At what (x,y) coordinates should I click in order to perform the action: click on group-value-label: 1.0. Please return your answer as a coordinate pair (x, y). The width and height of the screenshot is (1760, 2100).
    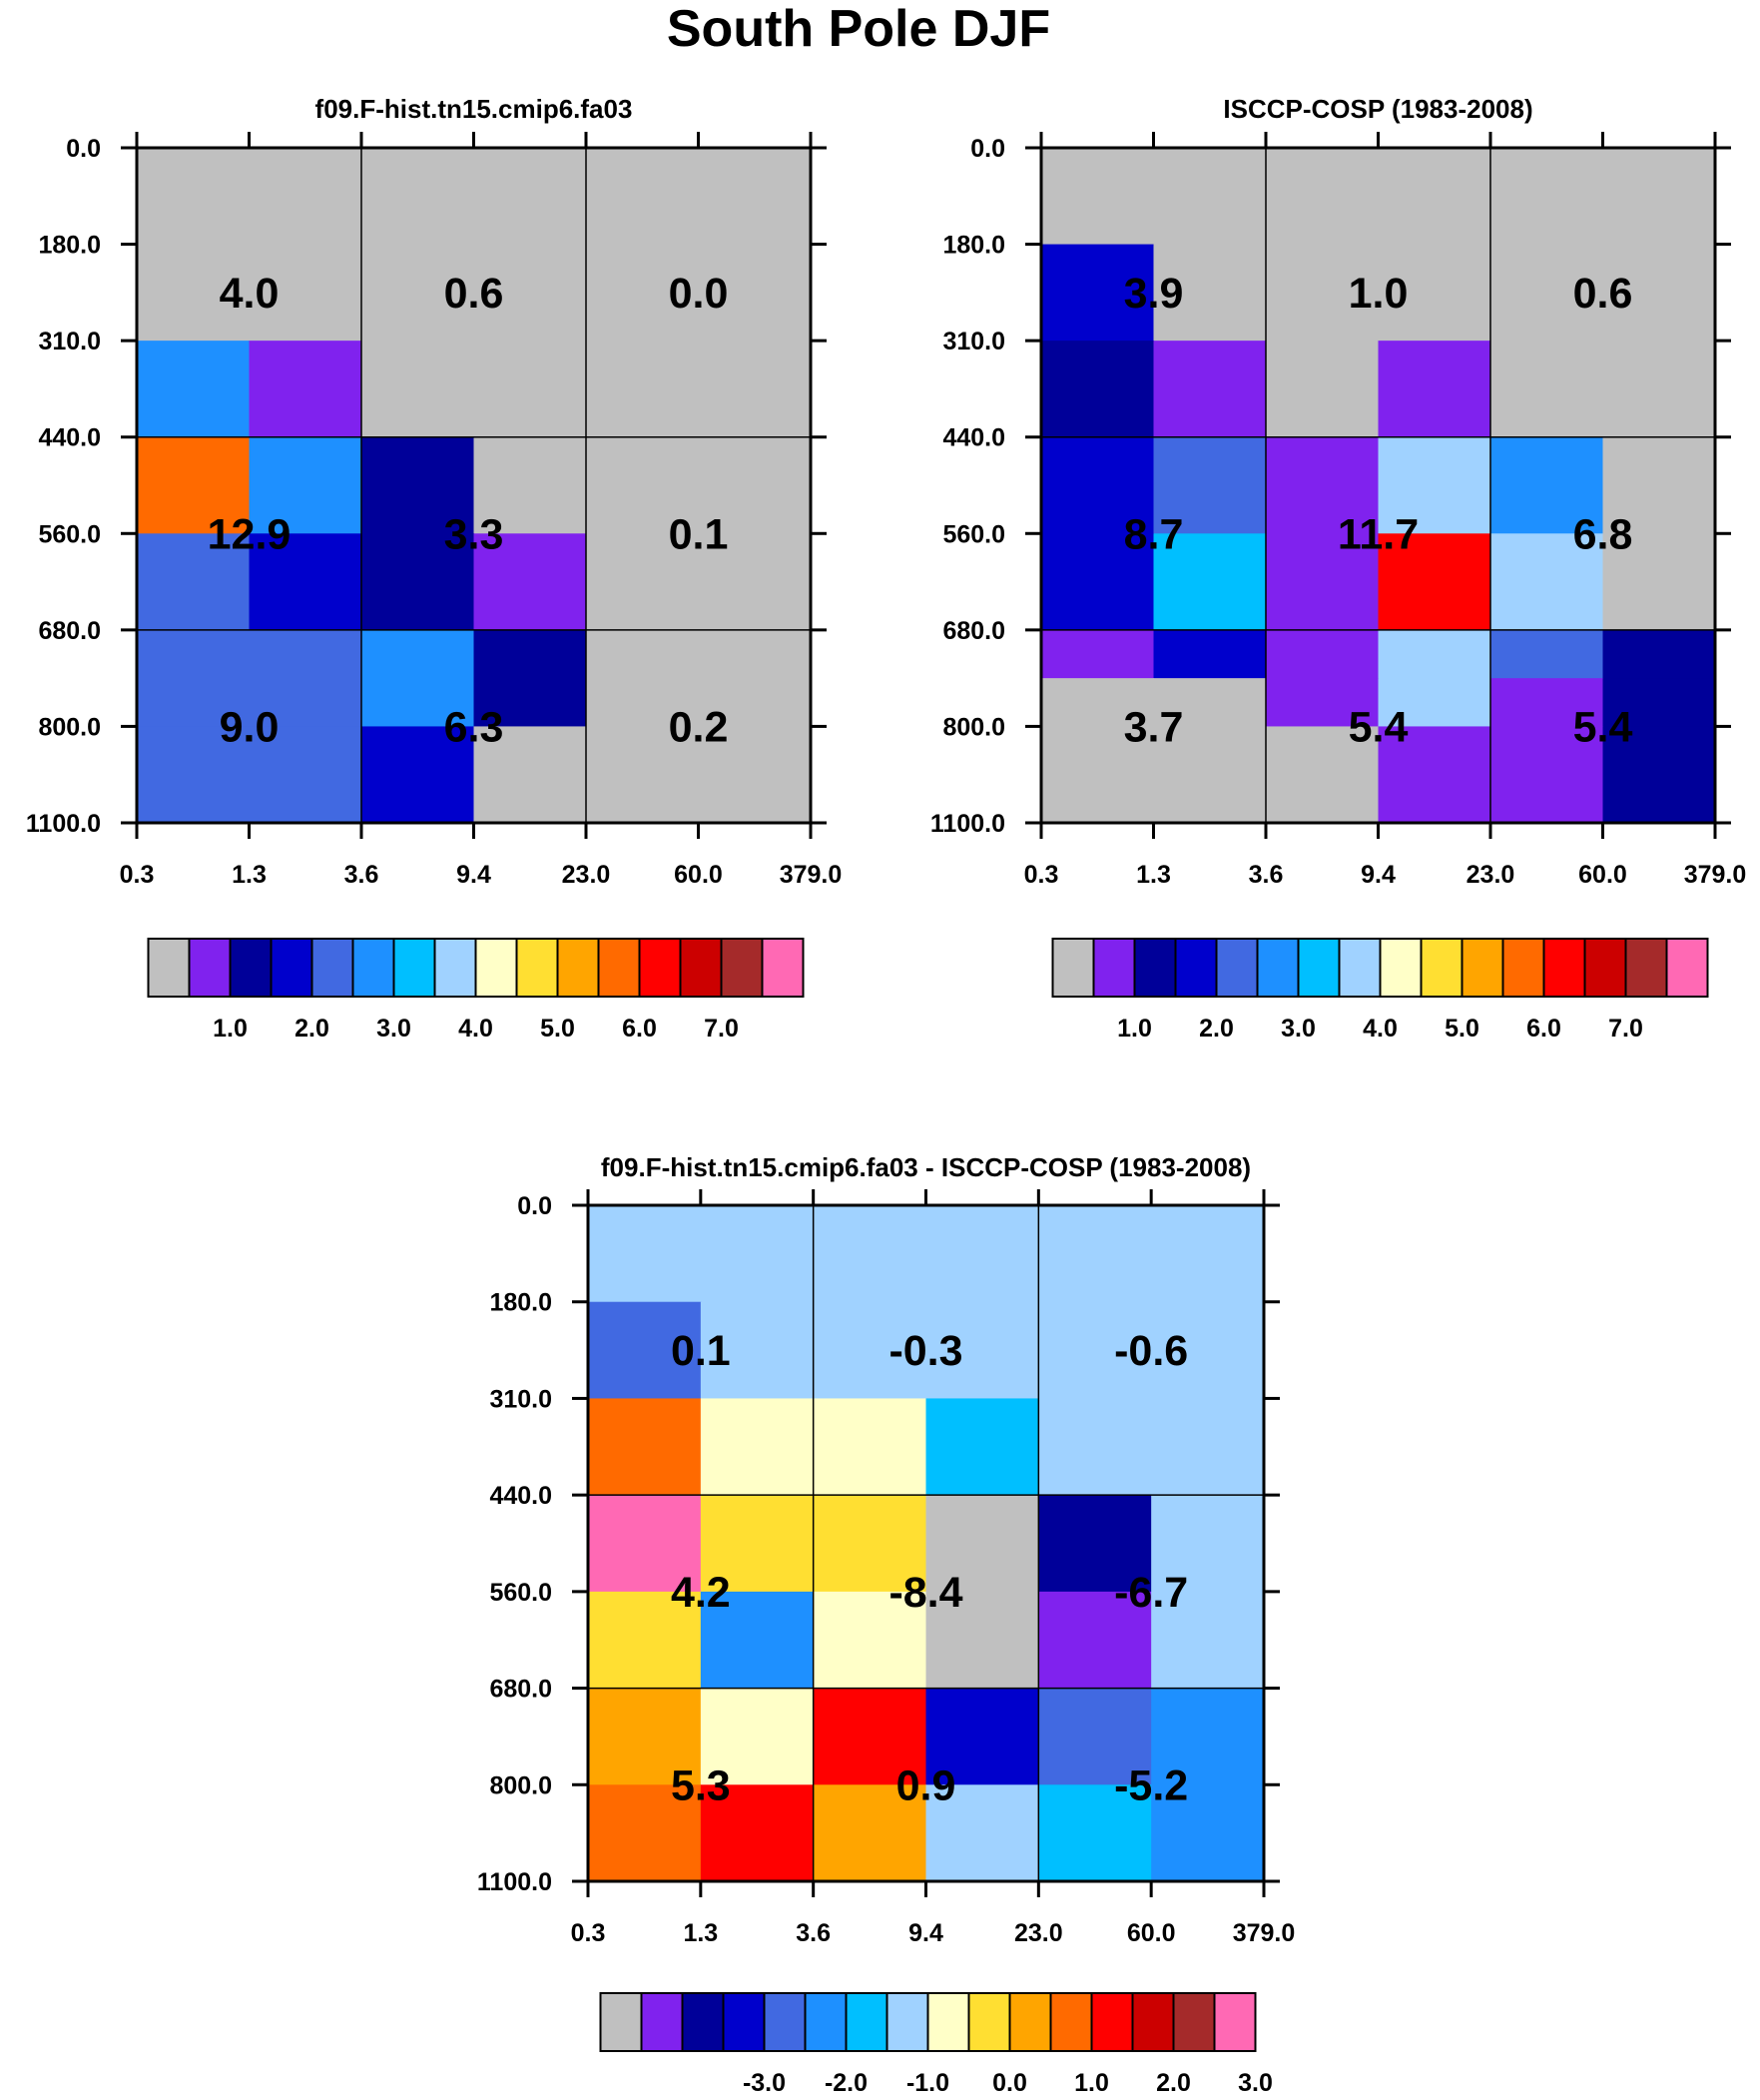
    Looking at the image, I should click on (1379, 294).